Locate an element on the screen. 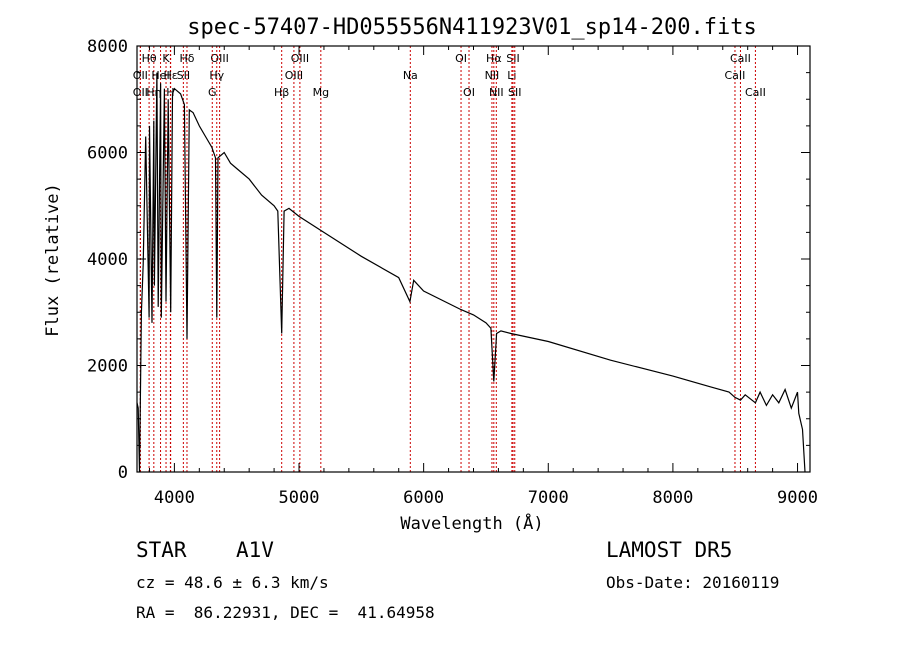 The image size is (900, 649). line-label: Hδ is located at coordinates (186, 58).